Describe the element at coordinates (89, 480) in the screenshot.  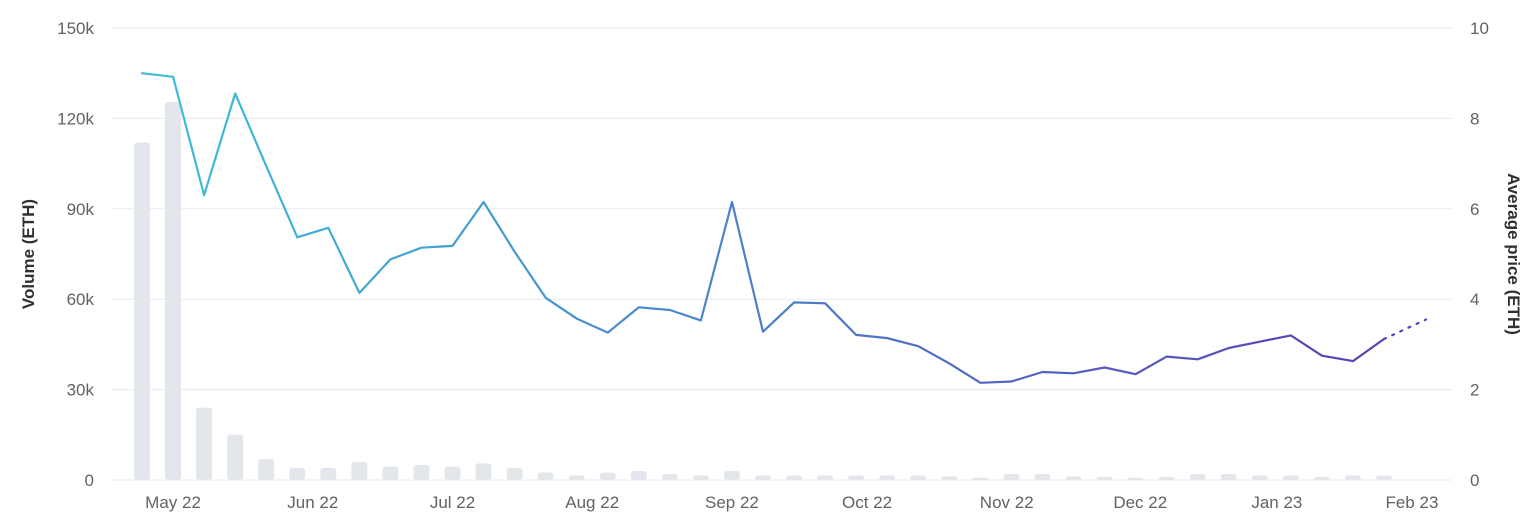
I see `left-tick-label: 0` at that location.